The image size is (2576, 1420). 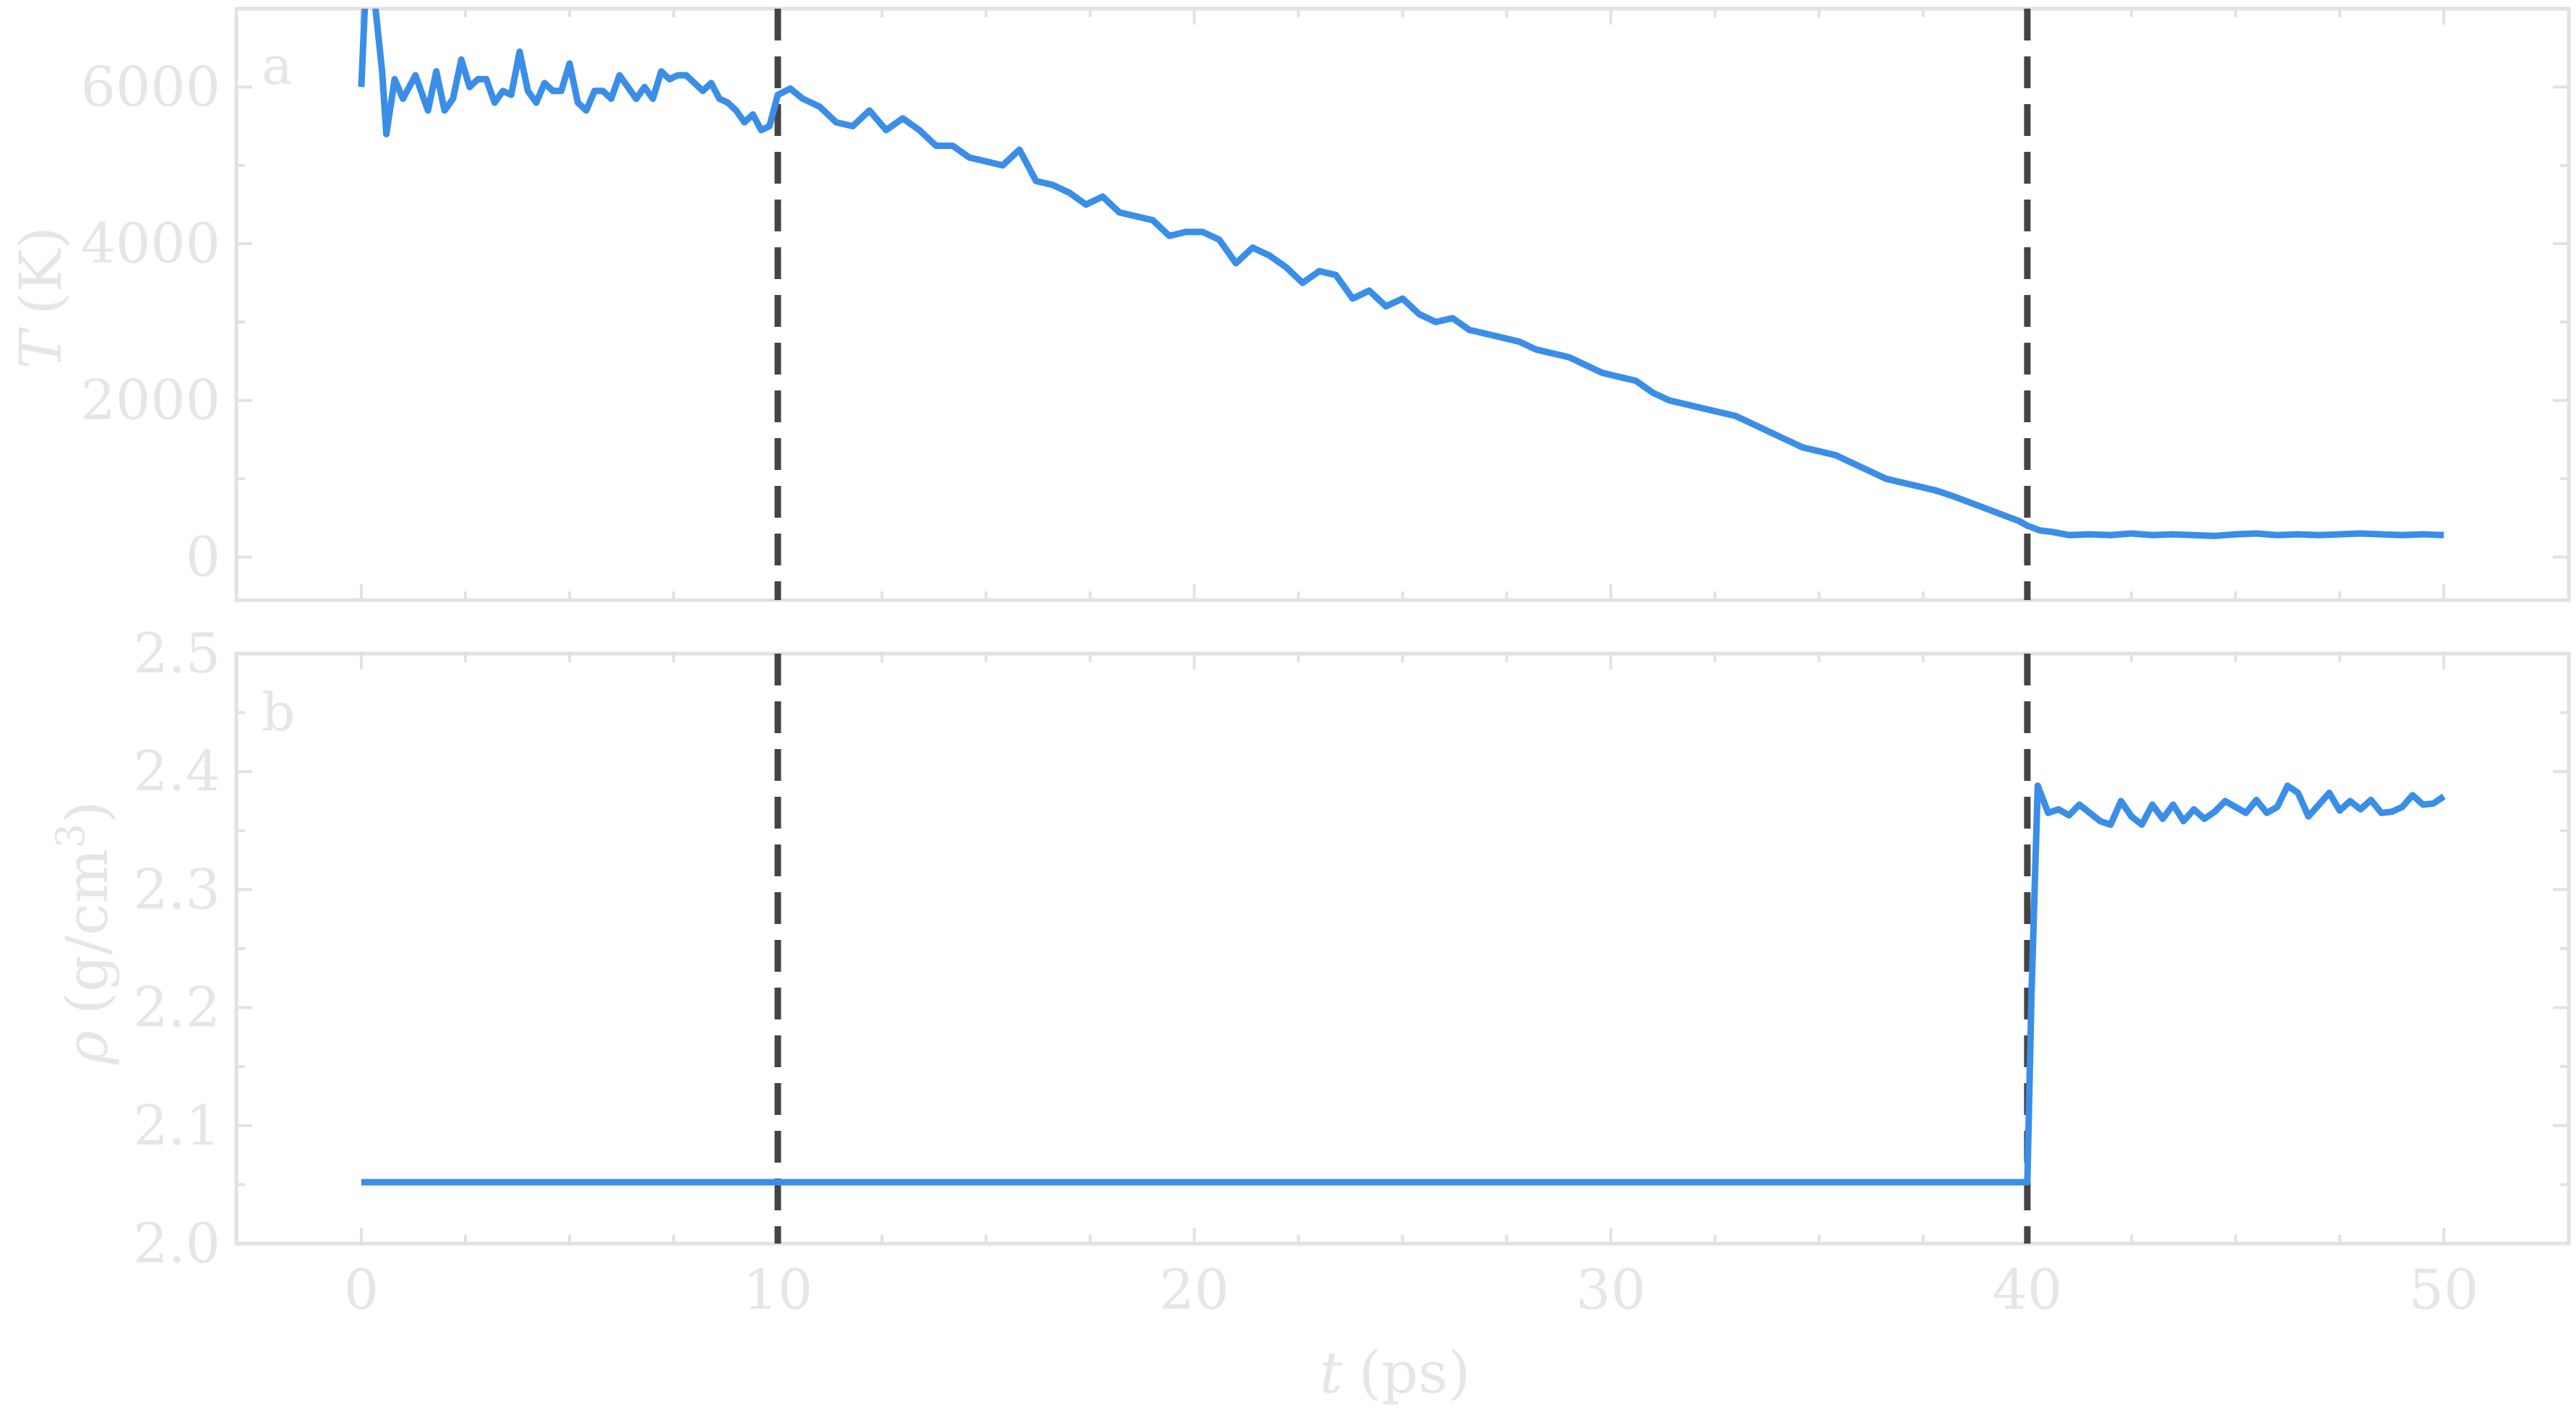 I want to click on panel-b-y-axis-label: ρ (g/cm3), so click(x=84, y=934).